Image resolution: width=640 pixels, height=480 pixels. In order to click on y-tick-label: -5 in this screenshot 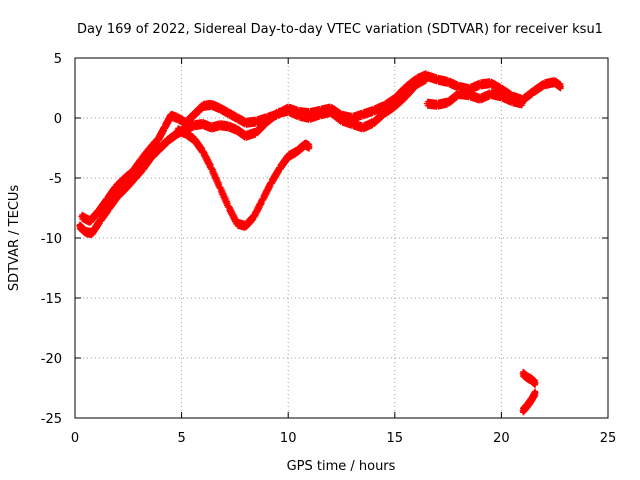, I will do `click(55, 179)`.